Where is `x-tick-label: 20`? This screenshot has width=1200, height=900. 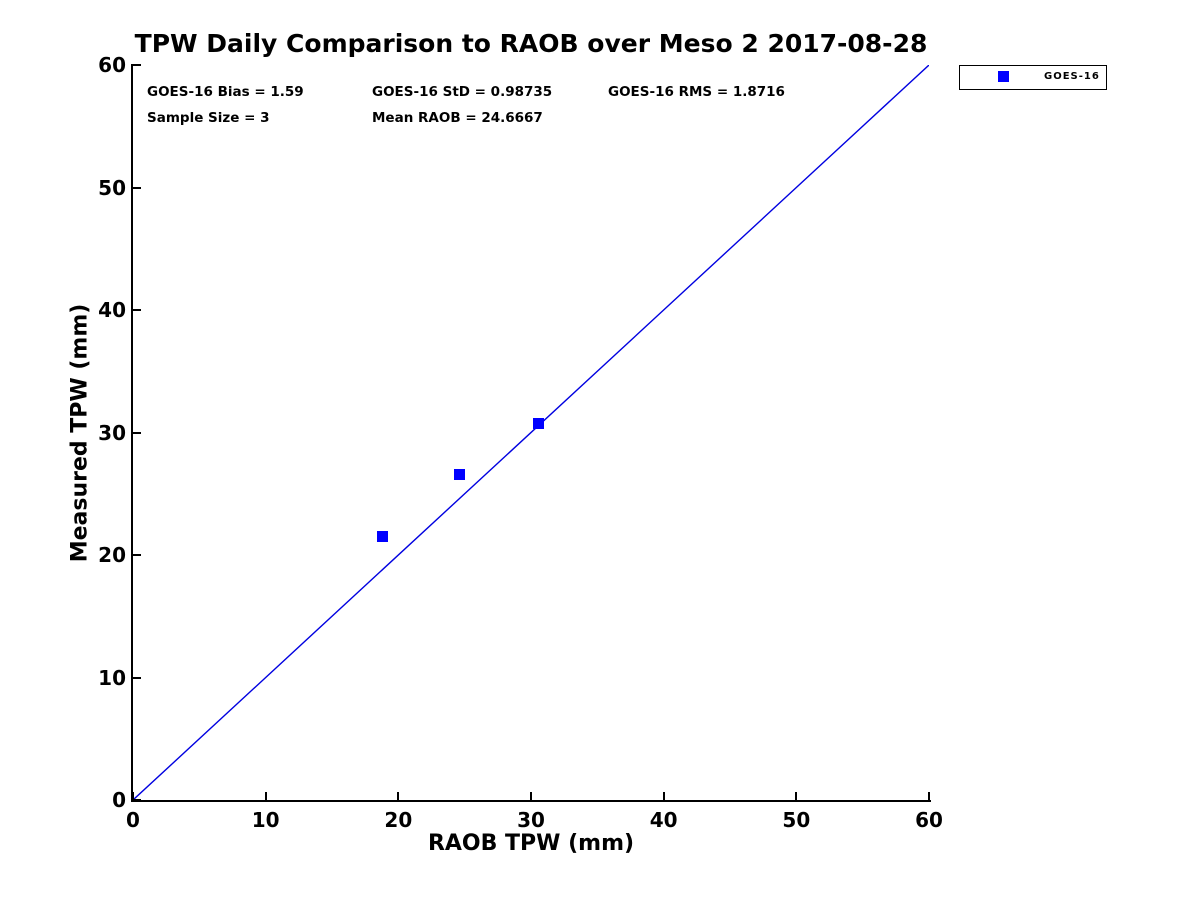 x-tick-label: 20 is located at coordinates (398, 820).